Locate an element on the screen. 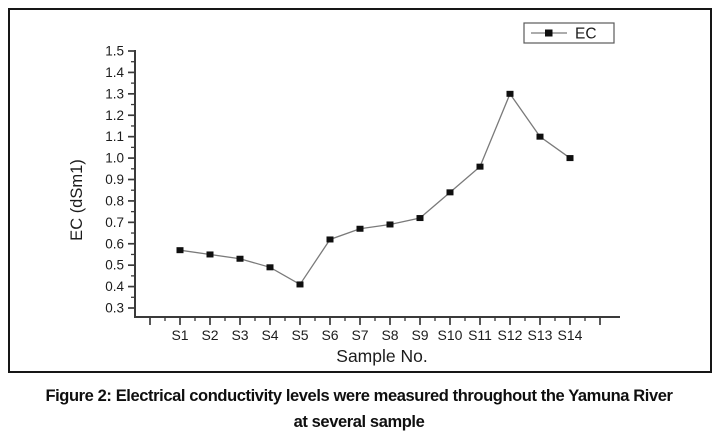  y-tick-label: 0.5 is located at coordinates (114, 265).